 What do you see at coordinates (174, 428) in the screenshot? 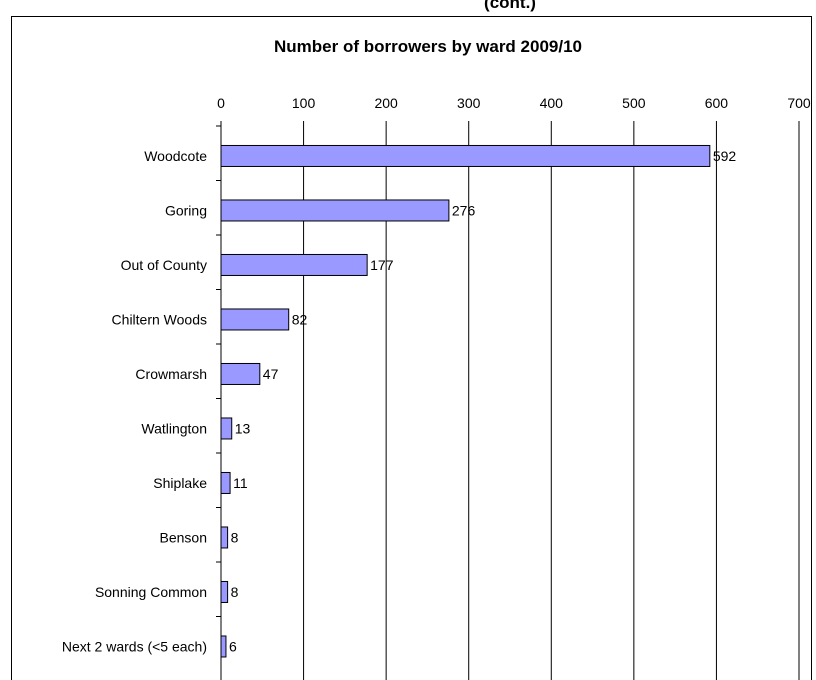
I see `category-label: Watlington` at bounding box center [174, 428].